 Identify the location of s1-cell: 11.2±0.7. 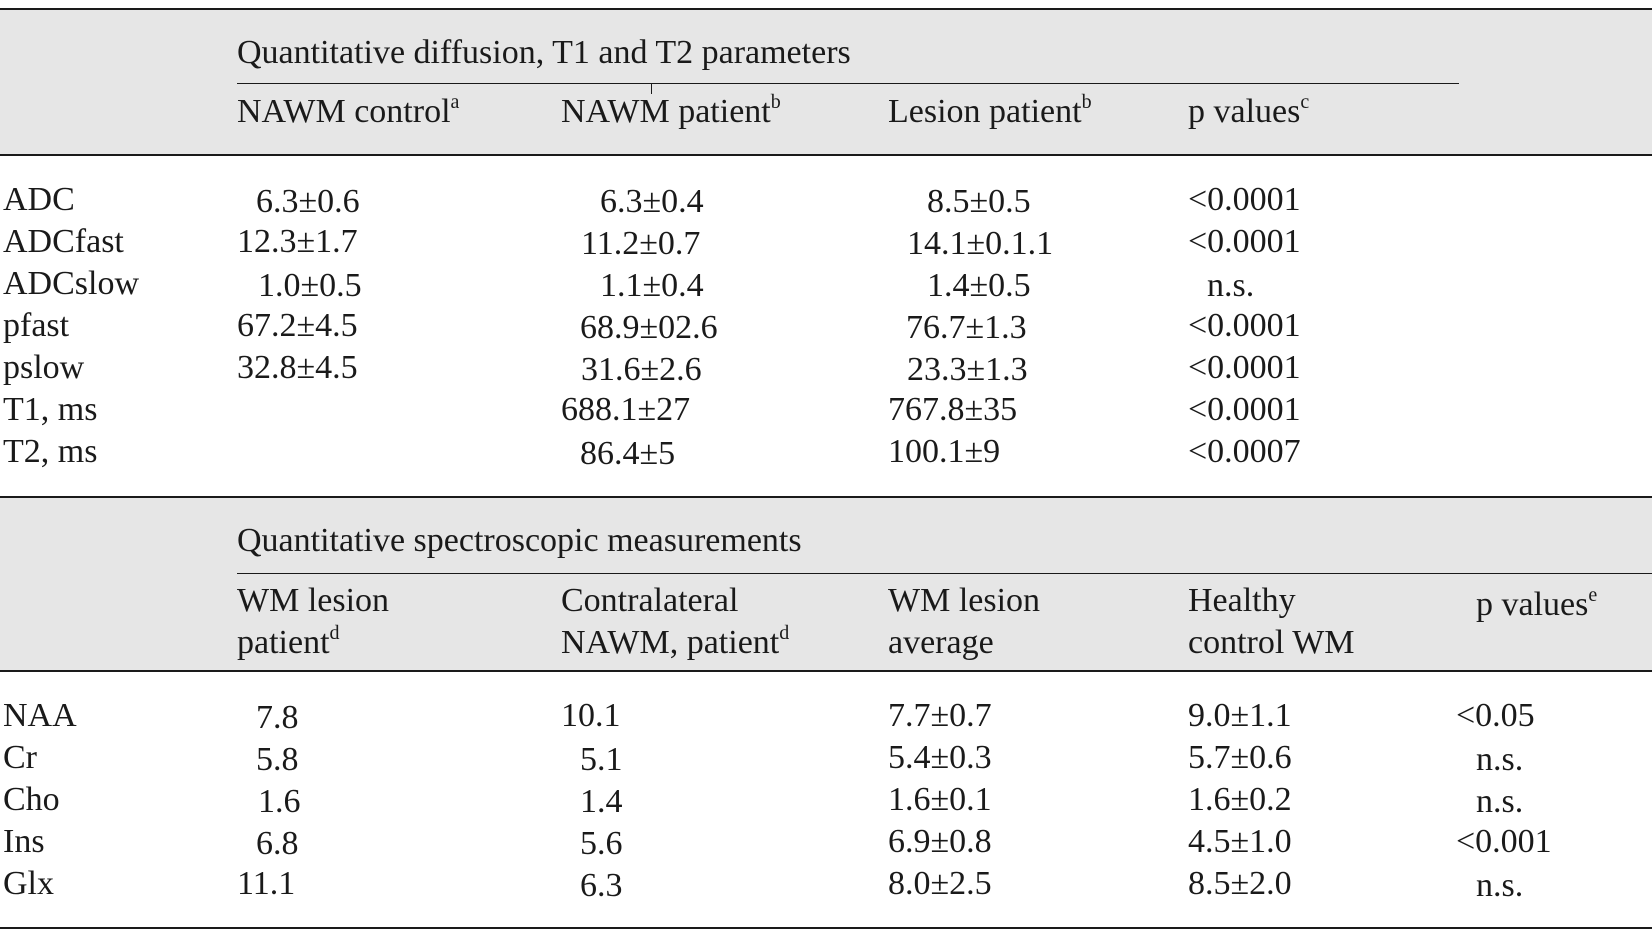
(641, 243).